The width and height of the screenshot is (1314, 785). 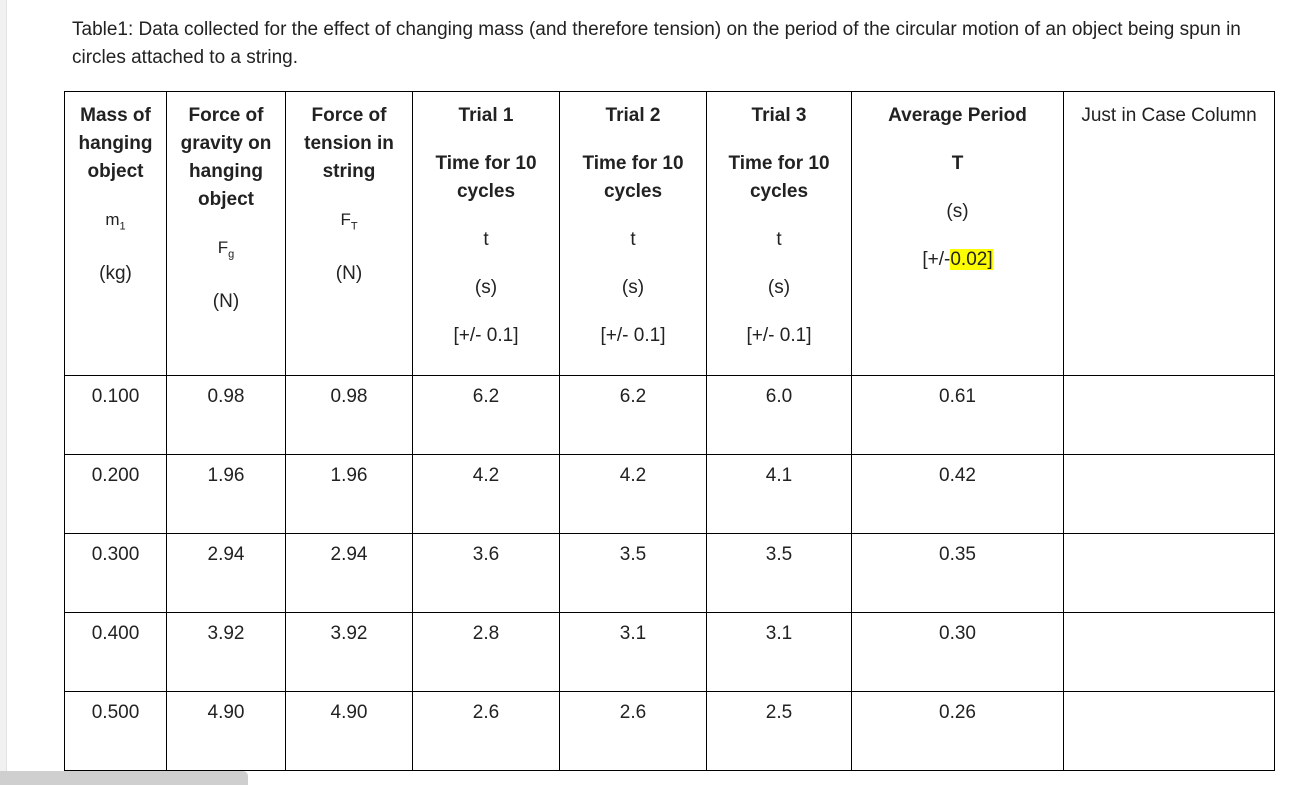 What do you see at coordinates (971, 259) in the screenshot?
I see `highlighted-uncertainty: 0.02]` at bounding box center [971, 259].